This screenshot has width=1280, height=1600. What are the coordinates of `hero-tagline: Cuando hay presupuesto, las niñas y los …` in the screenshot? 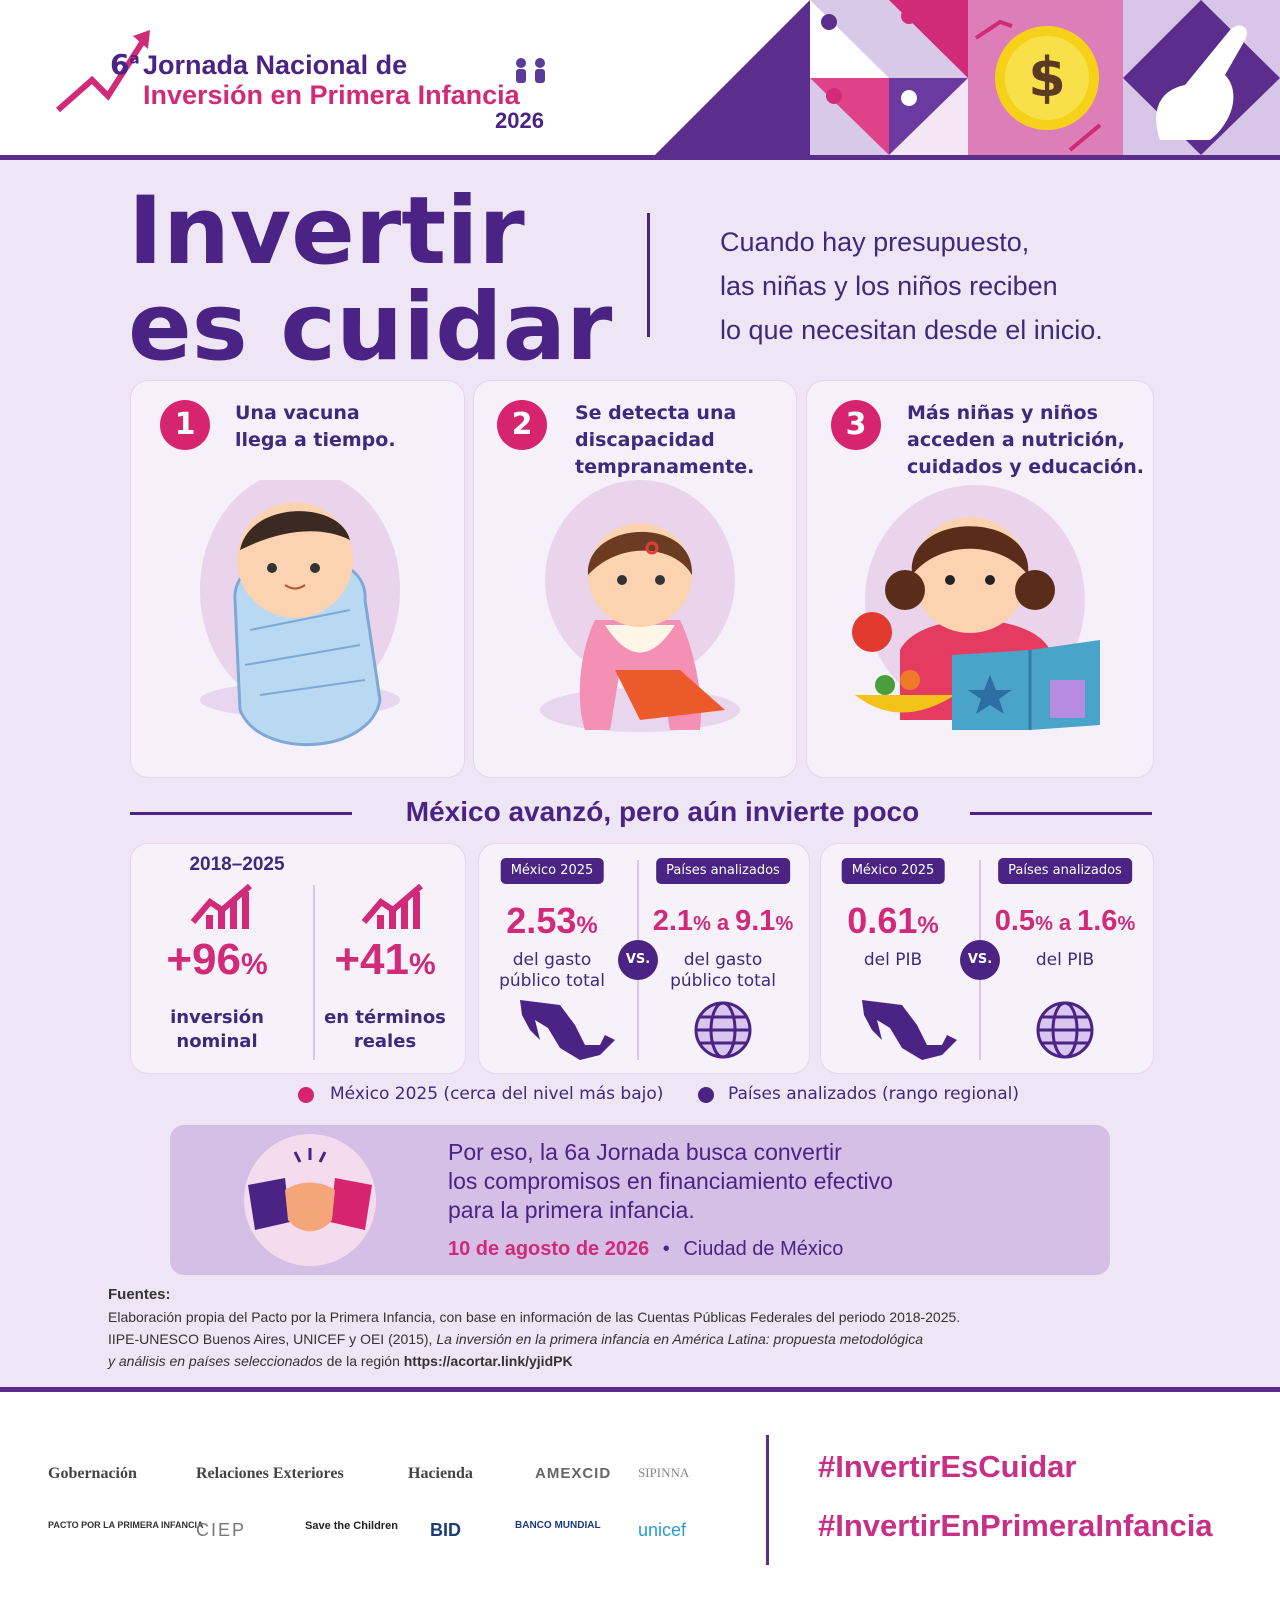 It's located at (911, 286).